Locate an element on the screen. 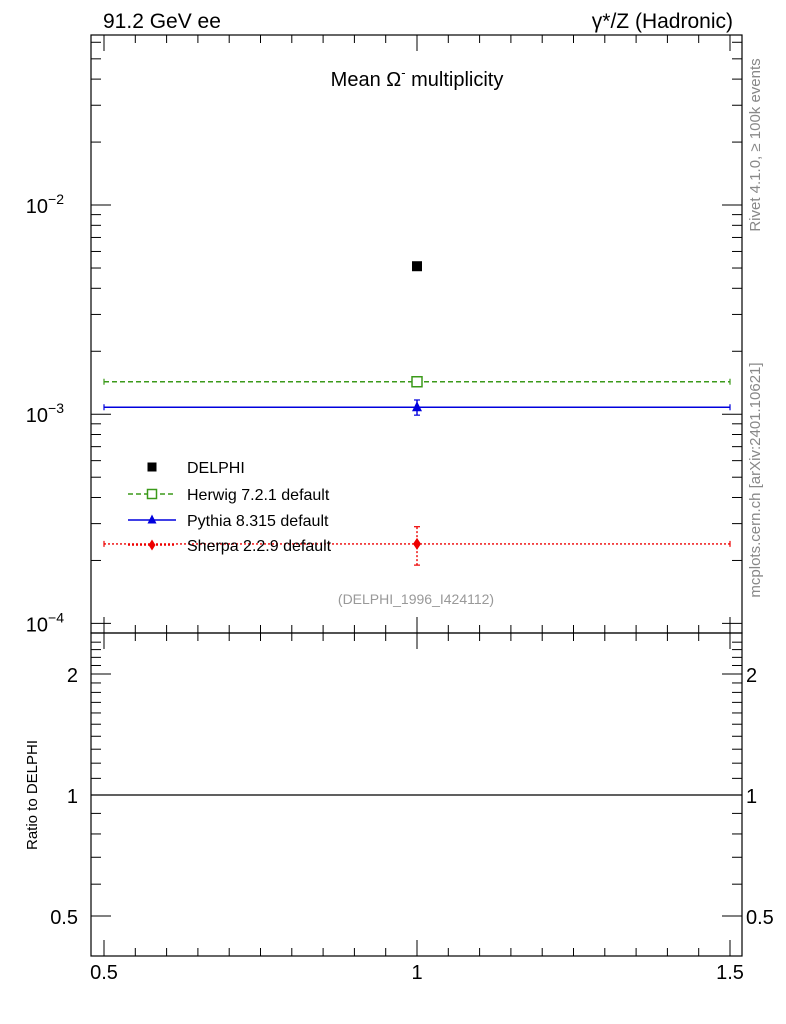  x-tick-label: 1.5 is located at coordinates (730, 973).